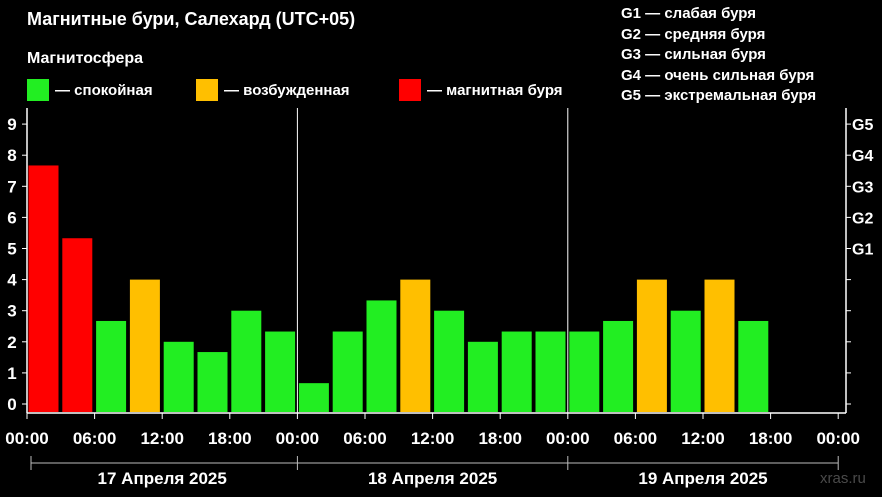  What do you see at coordinates (11, 342) in the screenshot?
I see `y-tick-label: 2` at bounding box center [11, 342].